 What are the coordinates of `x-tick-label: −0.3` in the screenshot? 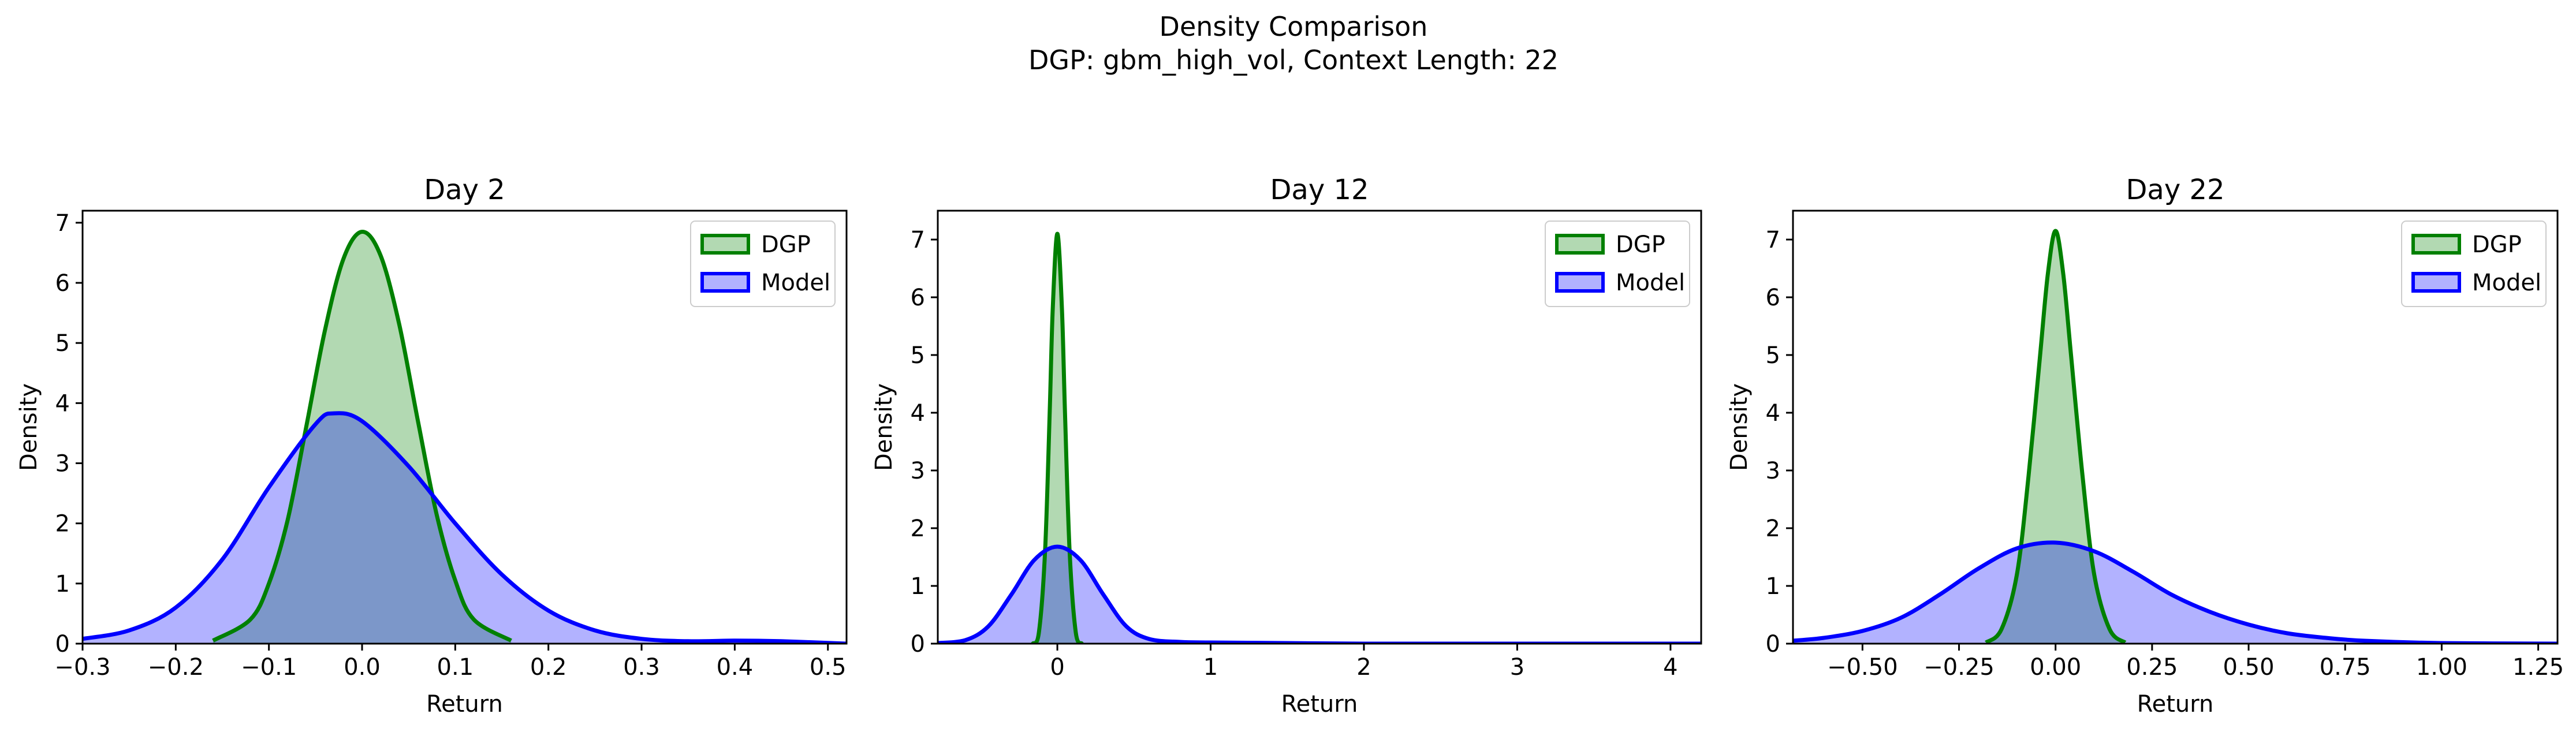 It's located at (82, 667).